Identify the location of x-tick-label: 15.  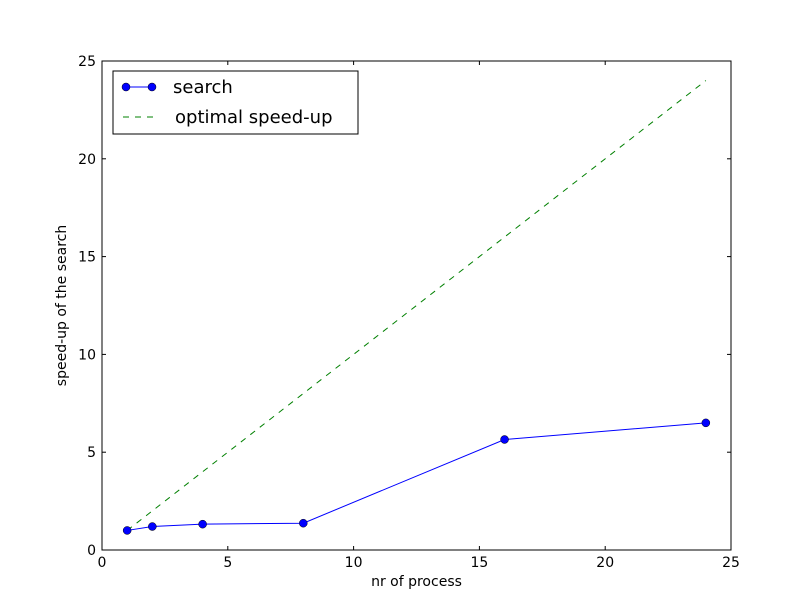
(479, 563).